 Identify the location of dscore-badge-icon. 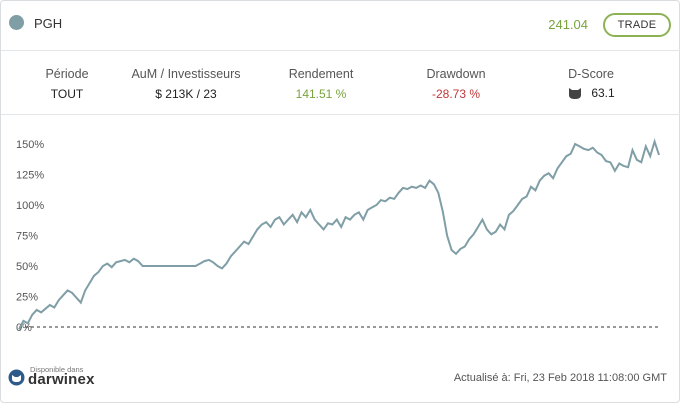
(575, 93).